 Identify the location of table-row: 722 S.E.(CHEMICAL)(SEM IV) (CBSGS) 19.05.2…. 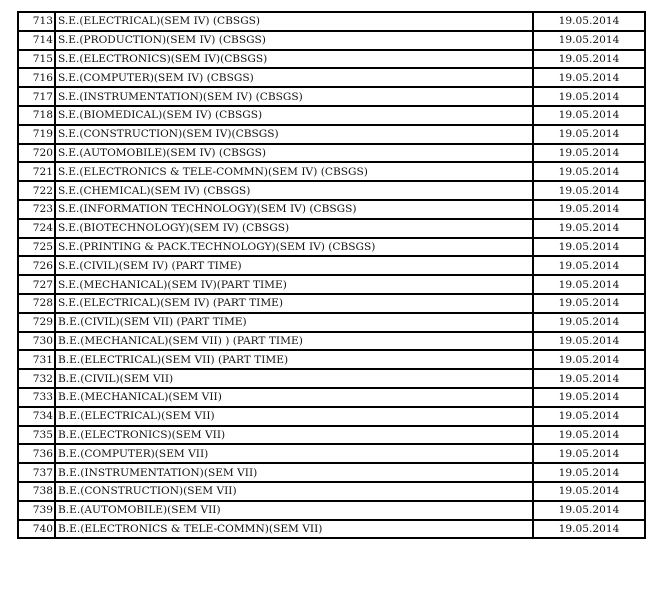
(331, 190).